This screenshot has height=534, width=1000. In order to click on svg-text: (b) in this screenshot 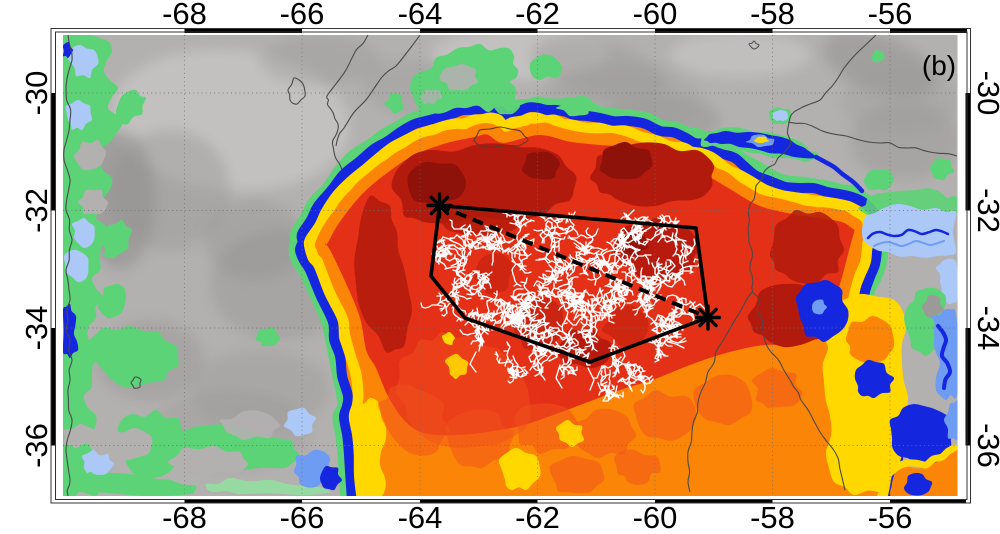, I will do `click(939, 65)`.